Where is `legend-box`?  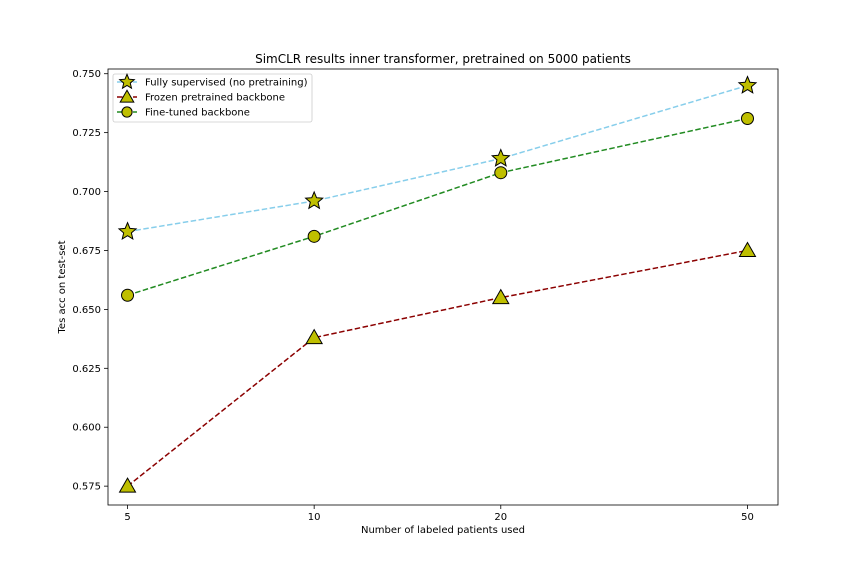
legend-box is located at coordinates (212, 98).